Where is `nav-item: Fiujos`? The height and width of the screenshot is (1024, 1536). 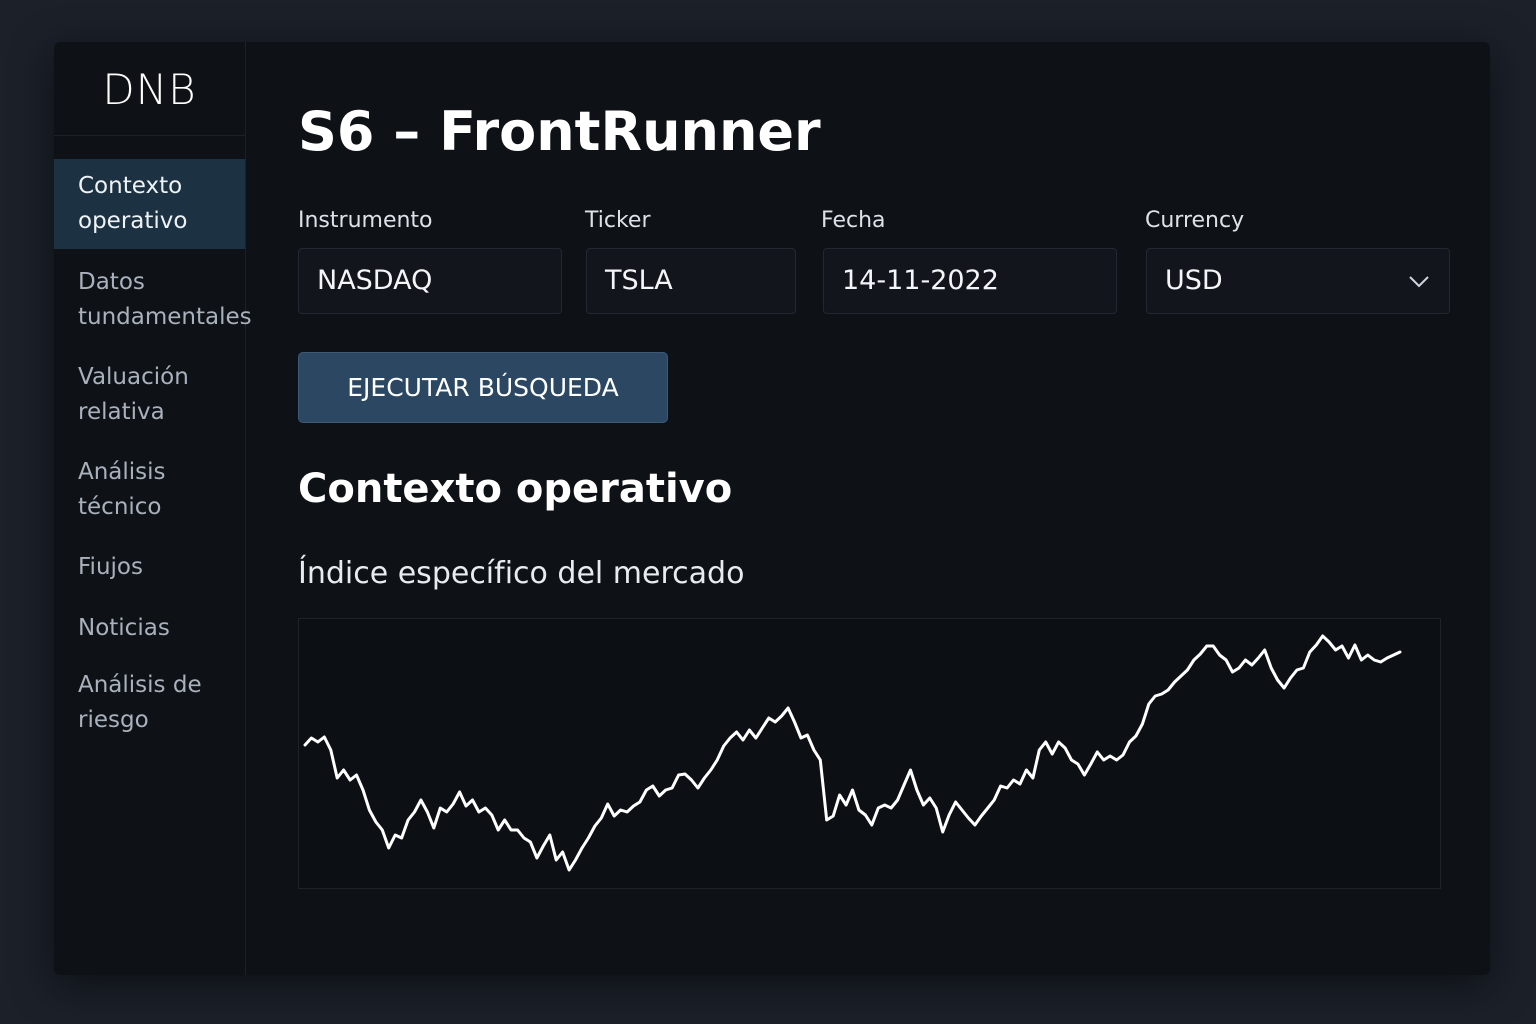
nav-item: Fiujos is located at coordinates (110, 567).